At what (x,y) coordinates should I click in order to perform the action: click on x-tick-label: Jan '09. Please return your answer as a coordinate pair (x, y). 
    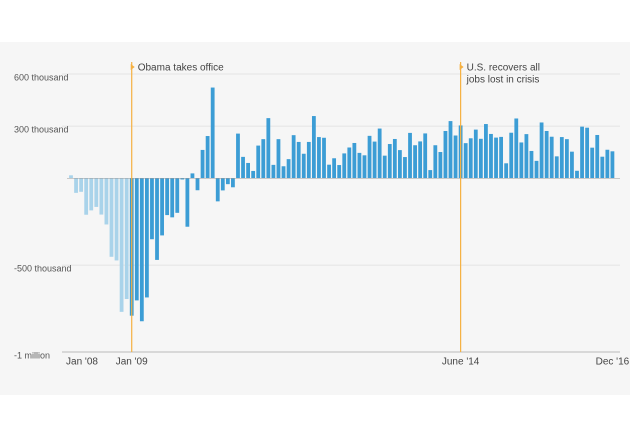
    Looking at the image, I should click on (132, 362).